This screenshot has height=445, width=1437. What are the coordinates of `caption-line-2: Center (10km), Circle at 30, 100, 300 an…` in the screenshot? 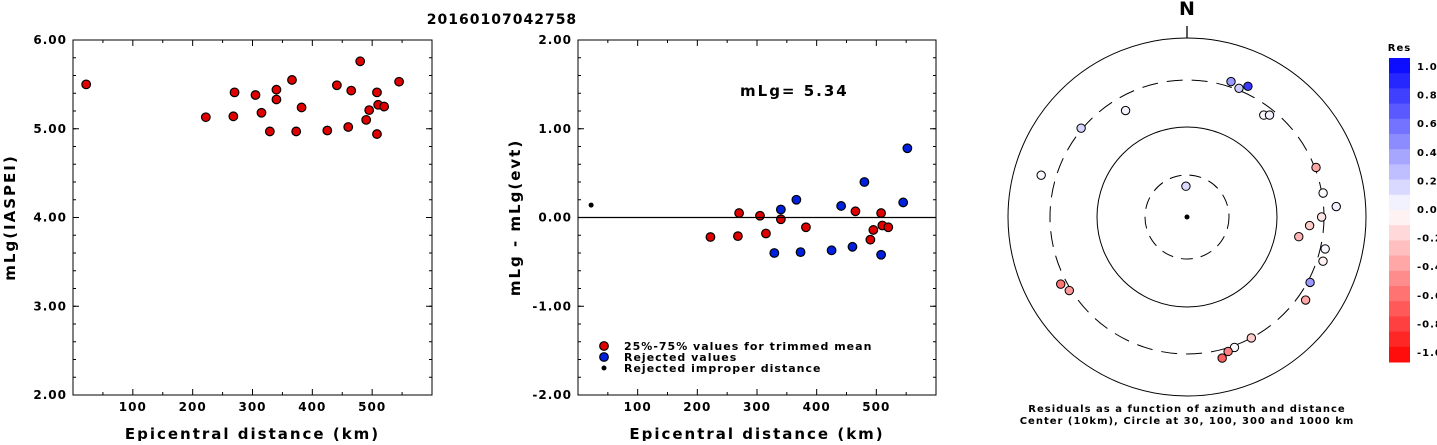 It's located at (1187, 421).